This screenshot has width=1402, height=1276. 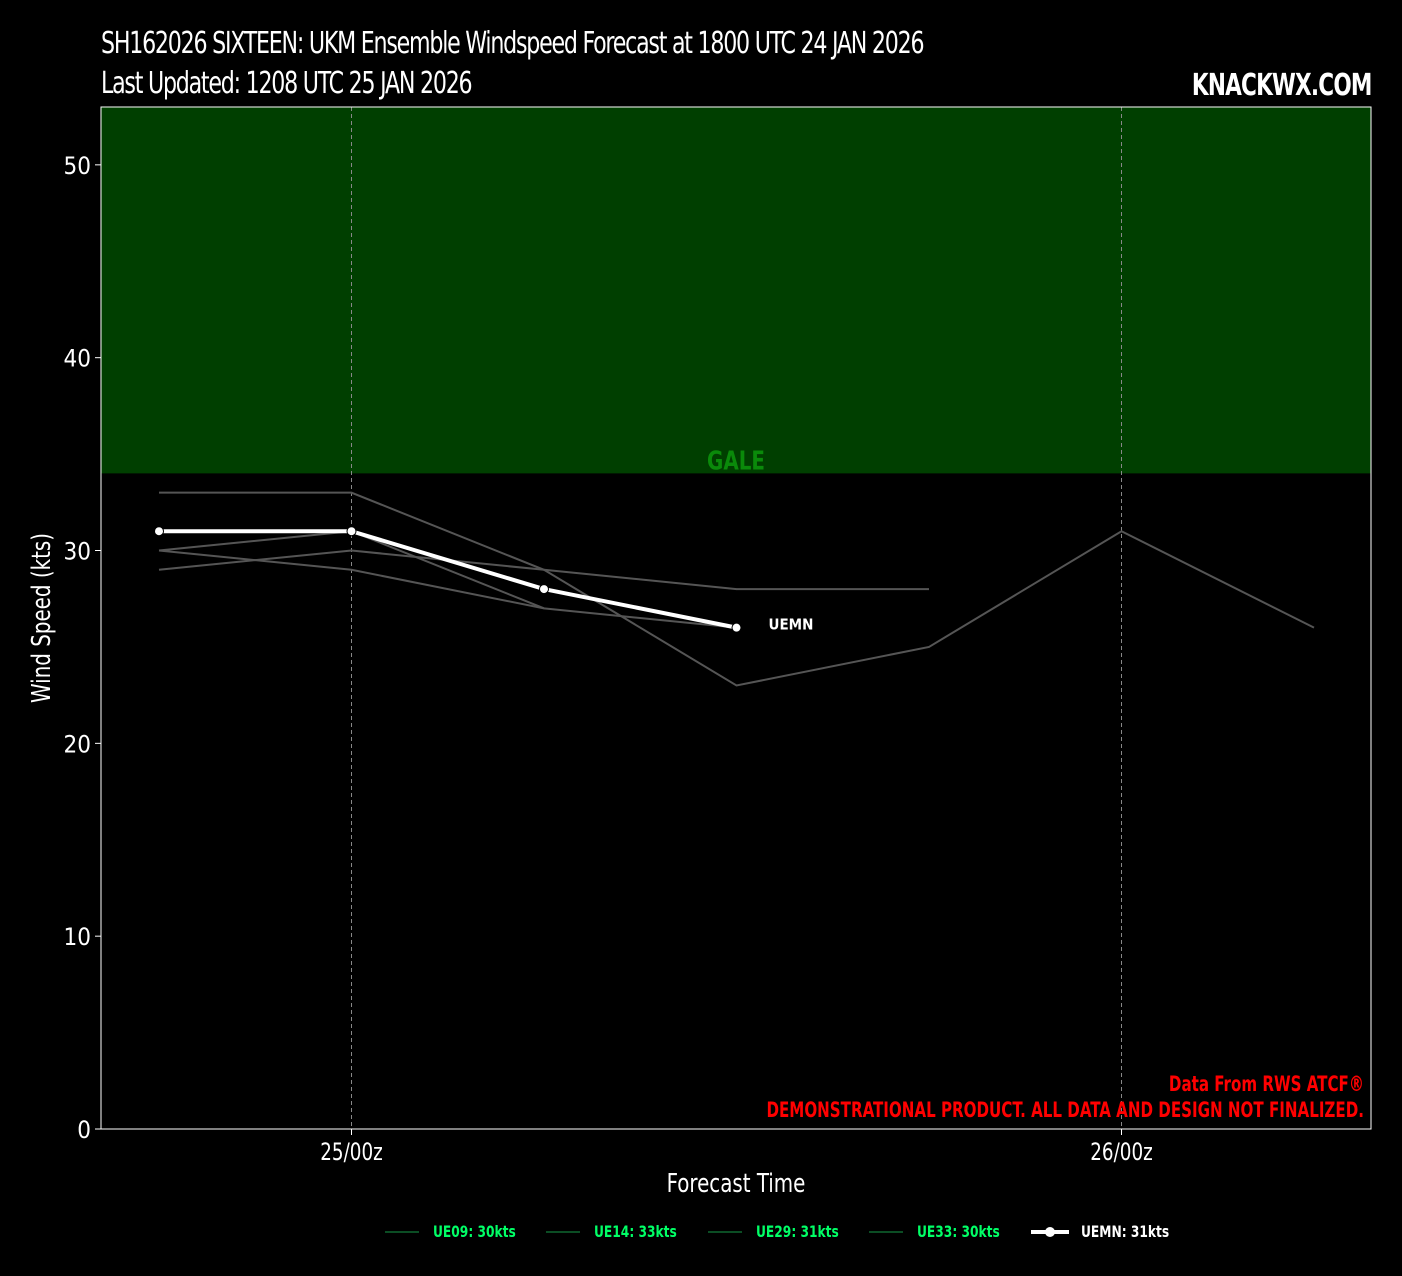 I want to click on x-axis-label: Forecast Time, so click(x=736, y=1183).